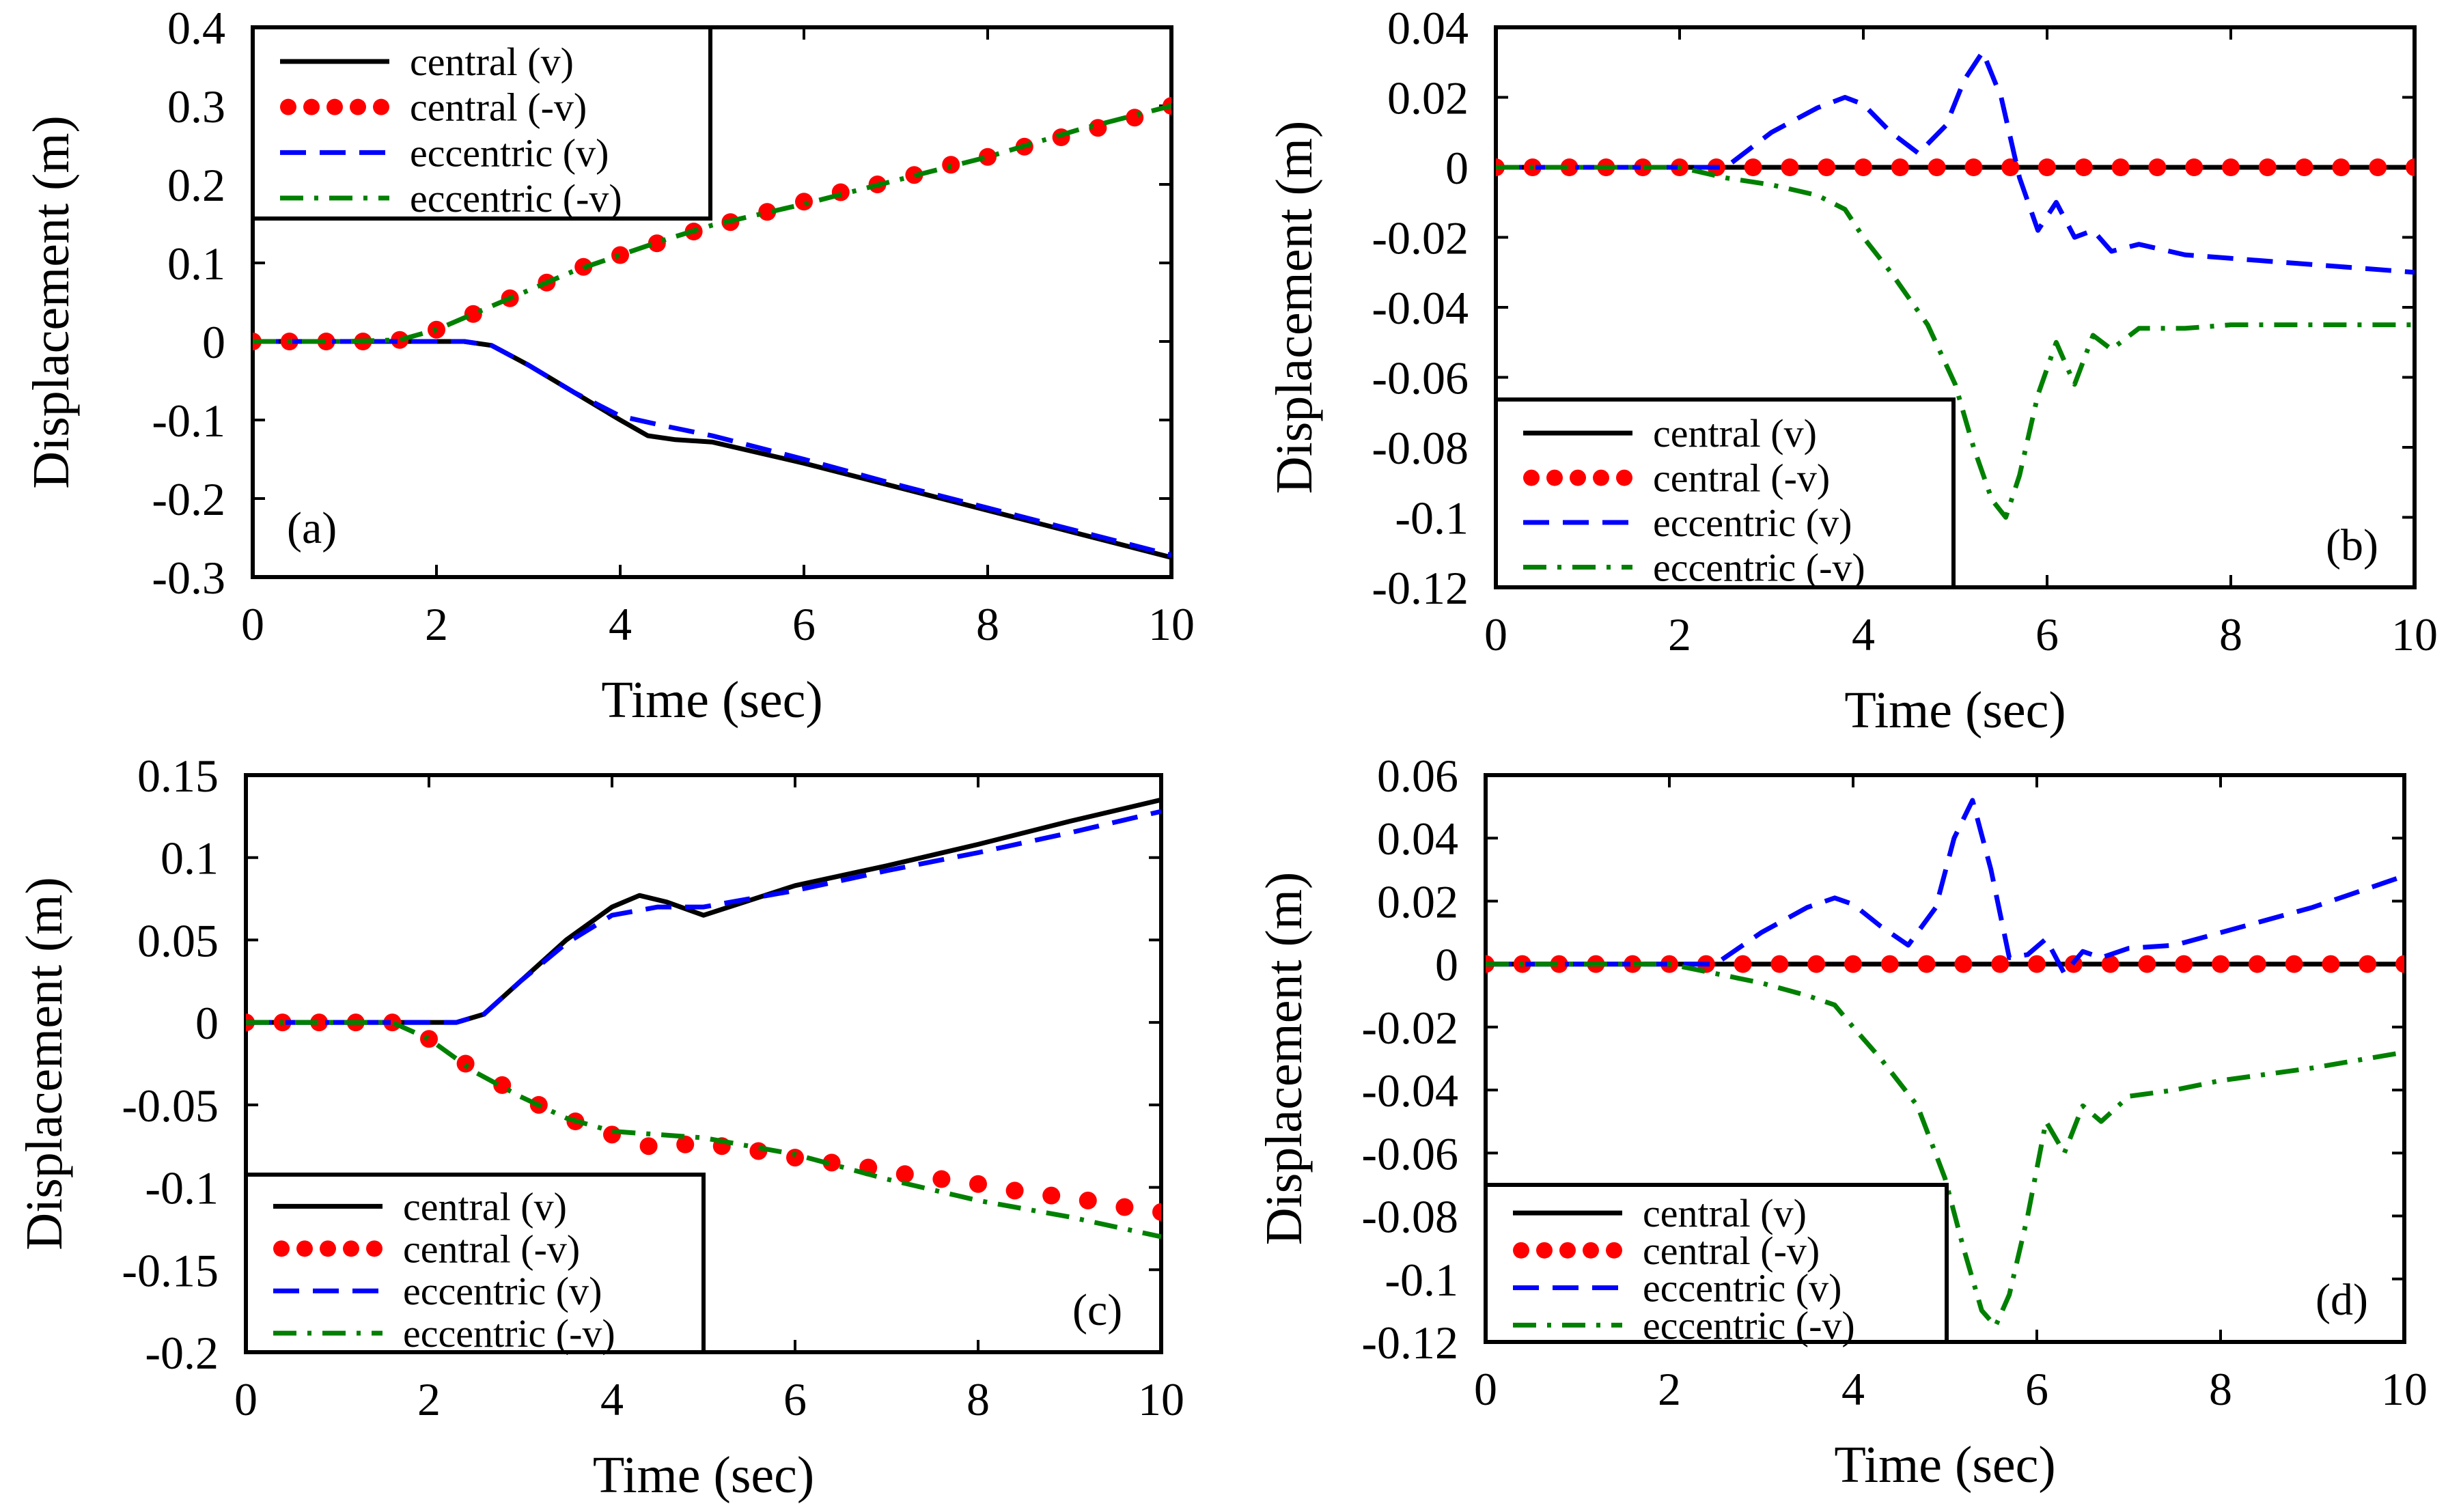  Describe the element at coordinates (1409, 1153) in the screenshot. I see `y-tick-label: -0.06` at that location.